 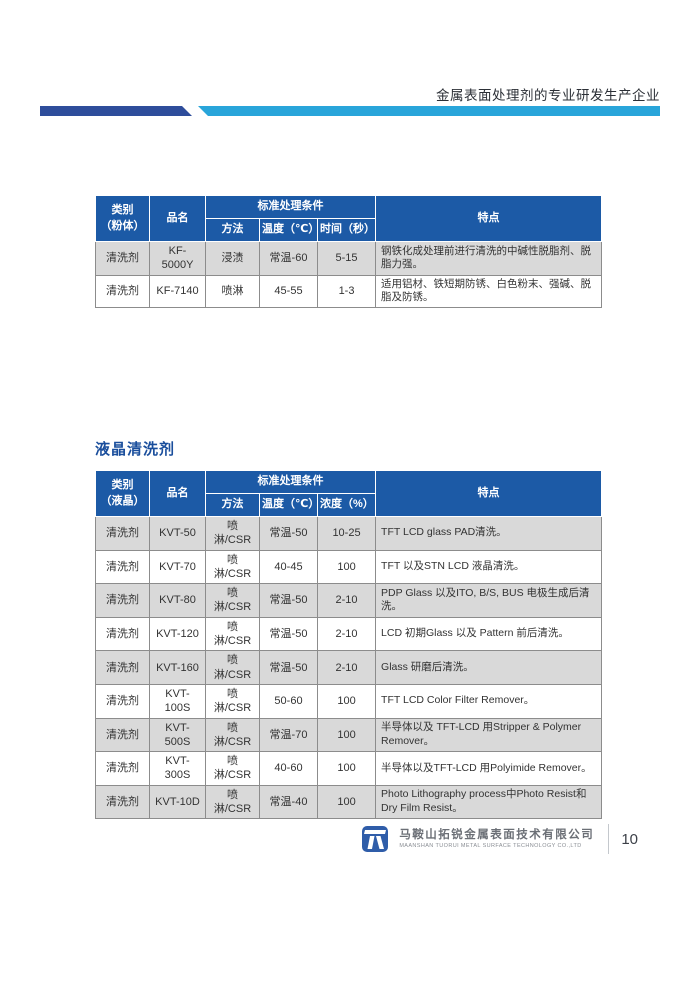 I want to click on time-cell: 5-15, so click(x=346, y=258).